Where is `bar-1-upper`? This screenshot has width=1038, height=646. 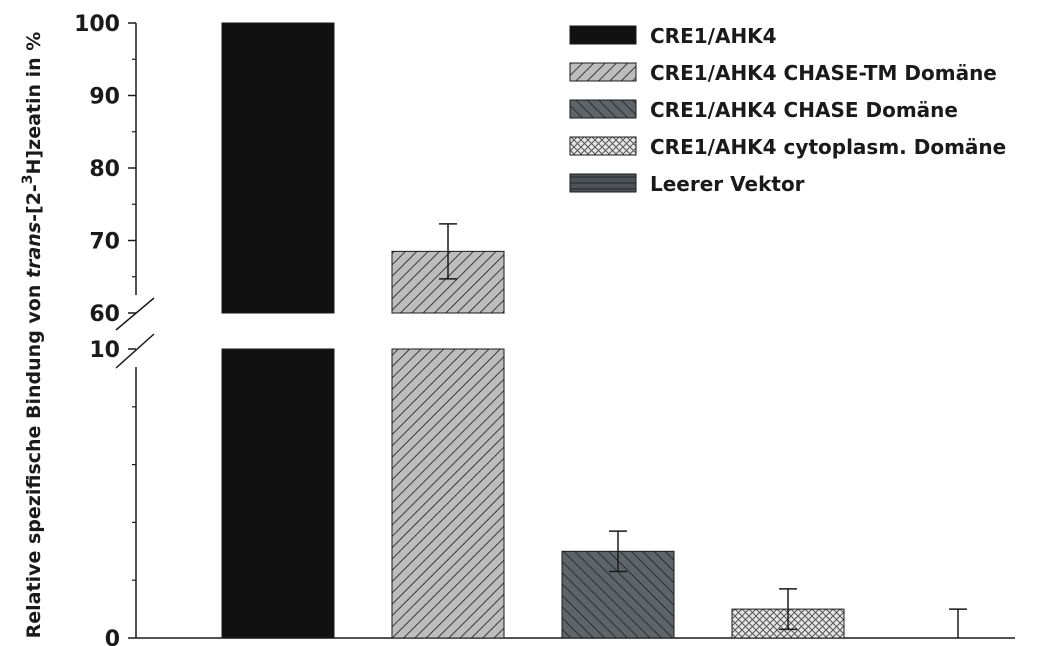
bar-1-upper is located at coordinates (278, 168).